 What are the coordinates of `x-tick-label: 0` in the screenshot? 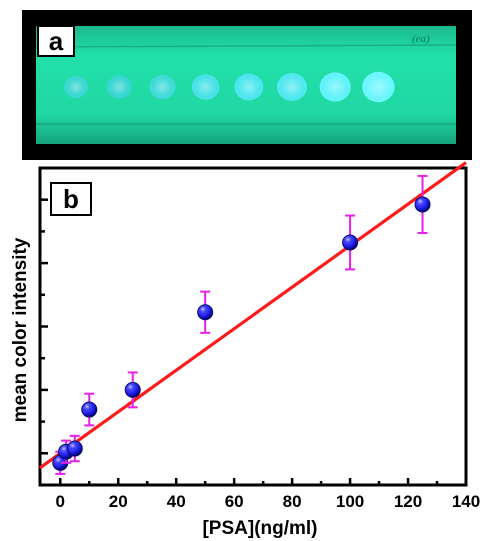 It's located at (60, 501).